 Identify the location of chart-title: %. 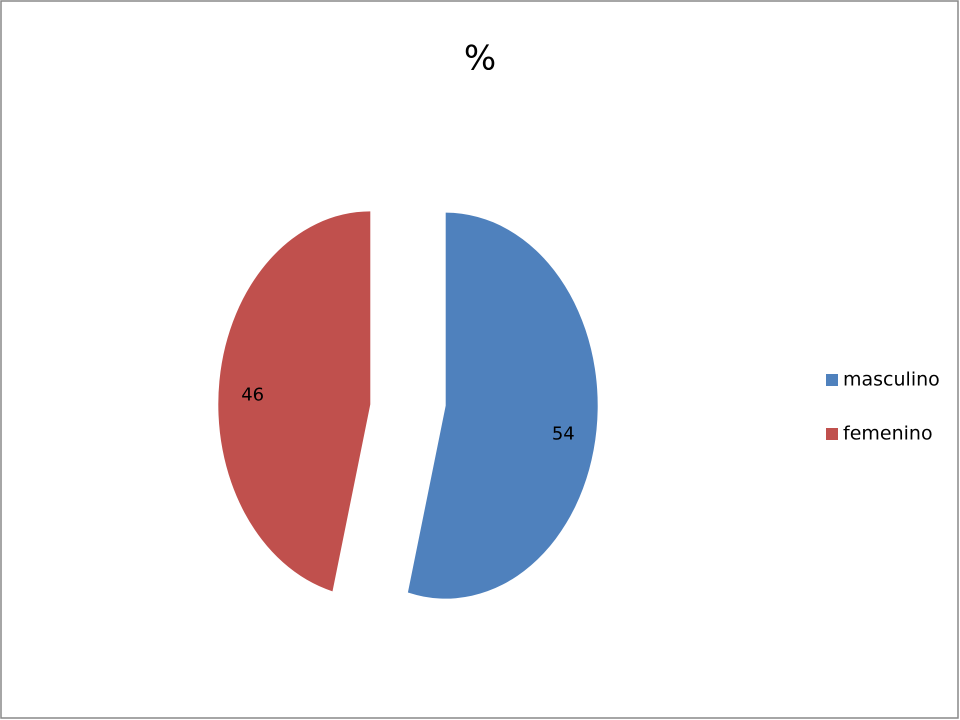
(480, 59).